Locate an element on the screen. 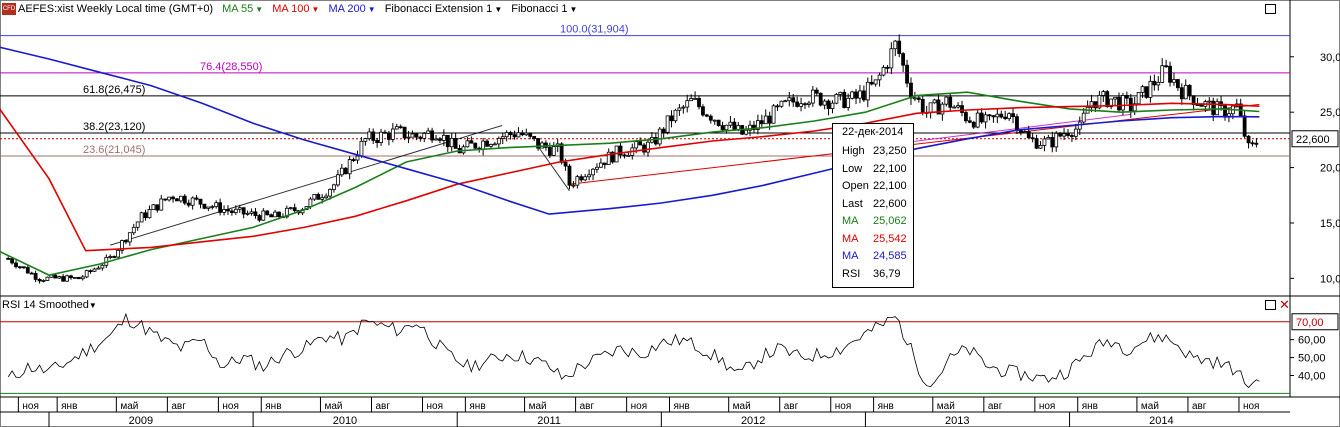  indicator-label: MA 200 is located at coordinates (347, 9).